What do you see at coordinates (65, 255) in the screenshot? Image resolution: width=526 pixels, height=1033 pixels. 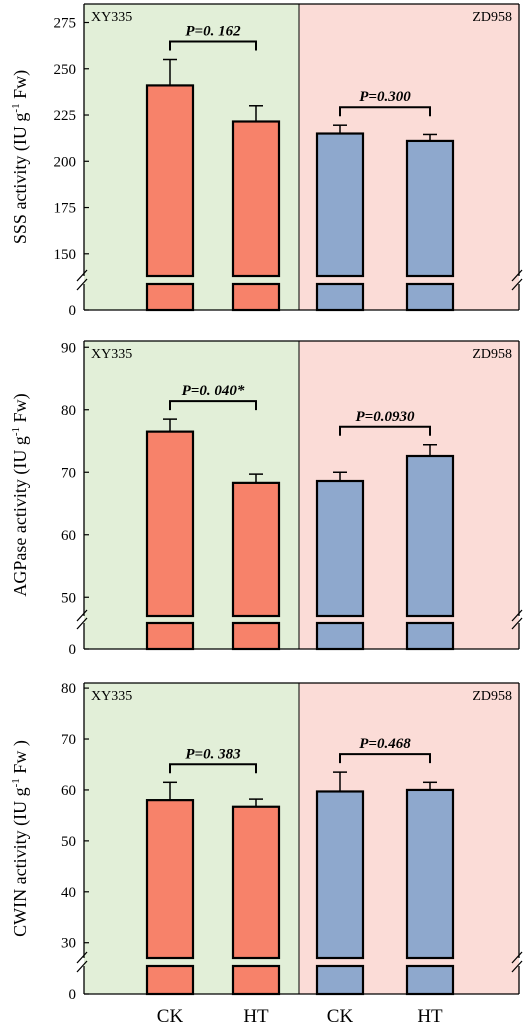 I see `y-tick-label: 150` at bounding box center [65, 255].